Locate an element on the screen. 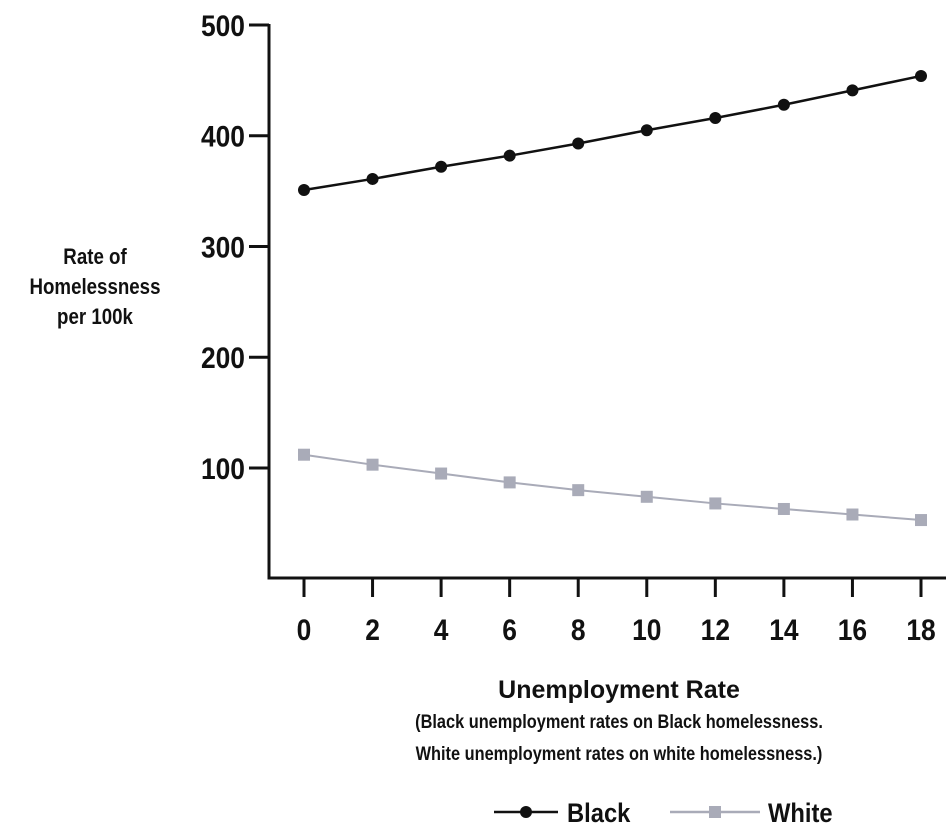  y-tick-label-400: 400 is located at coordinates (223, 136).